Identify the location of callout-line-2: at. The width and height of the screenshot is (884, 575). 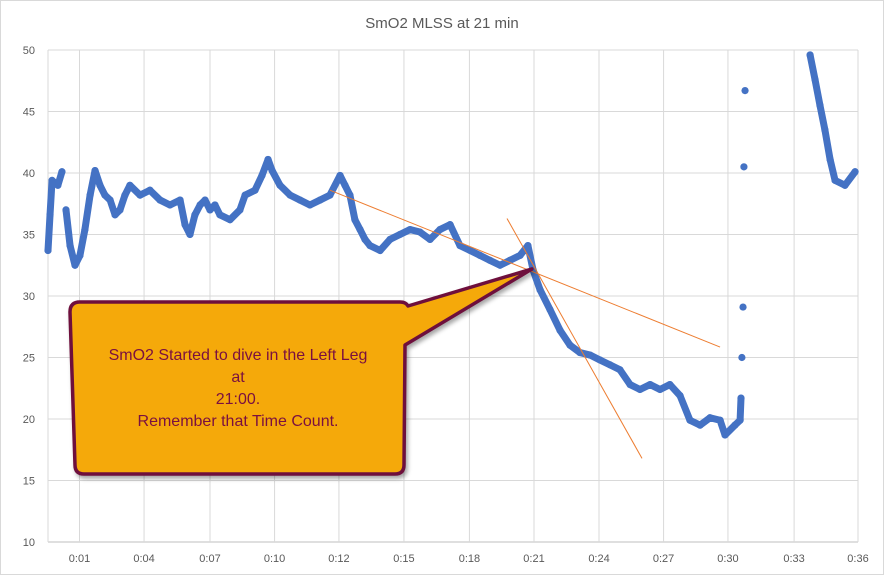
(238, 377).